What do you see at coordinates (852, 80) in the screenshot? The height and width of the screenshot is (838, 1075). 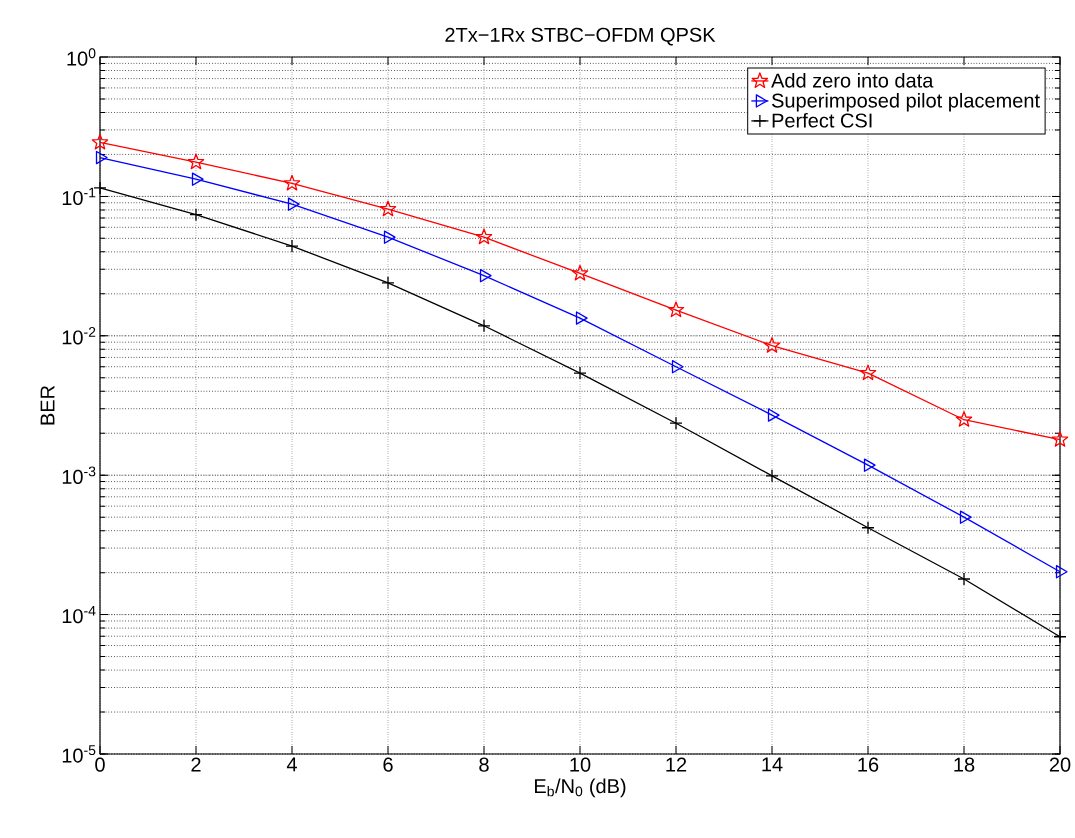 I see `legend-label: Add zero into data` at bounding box center [852, 80].